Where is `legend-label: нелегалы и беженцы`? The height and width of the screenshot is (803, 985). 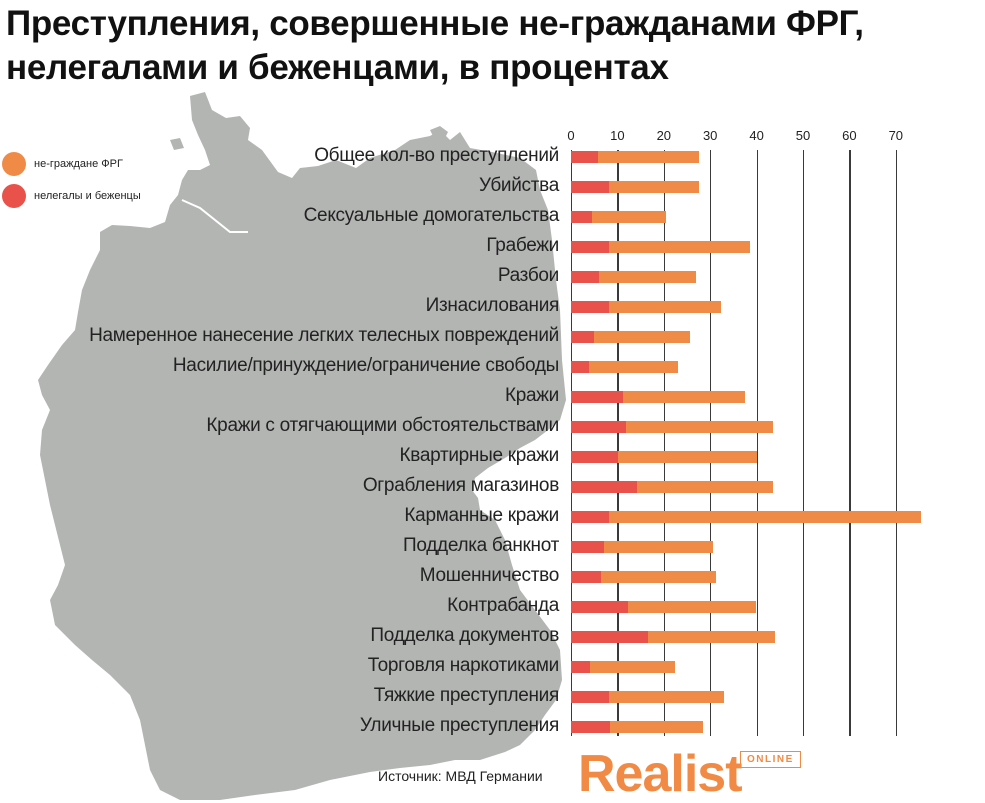 legend-label: нелегалы и беженцы is located at coordinates (87, 196).